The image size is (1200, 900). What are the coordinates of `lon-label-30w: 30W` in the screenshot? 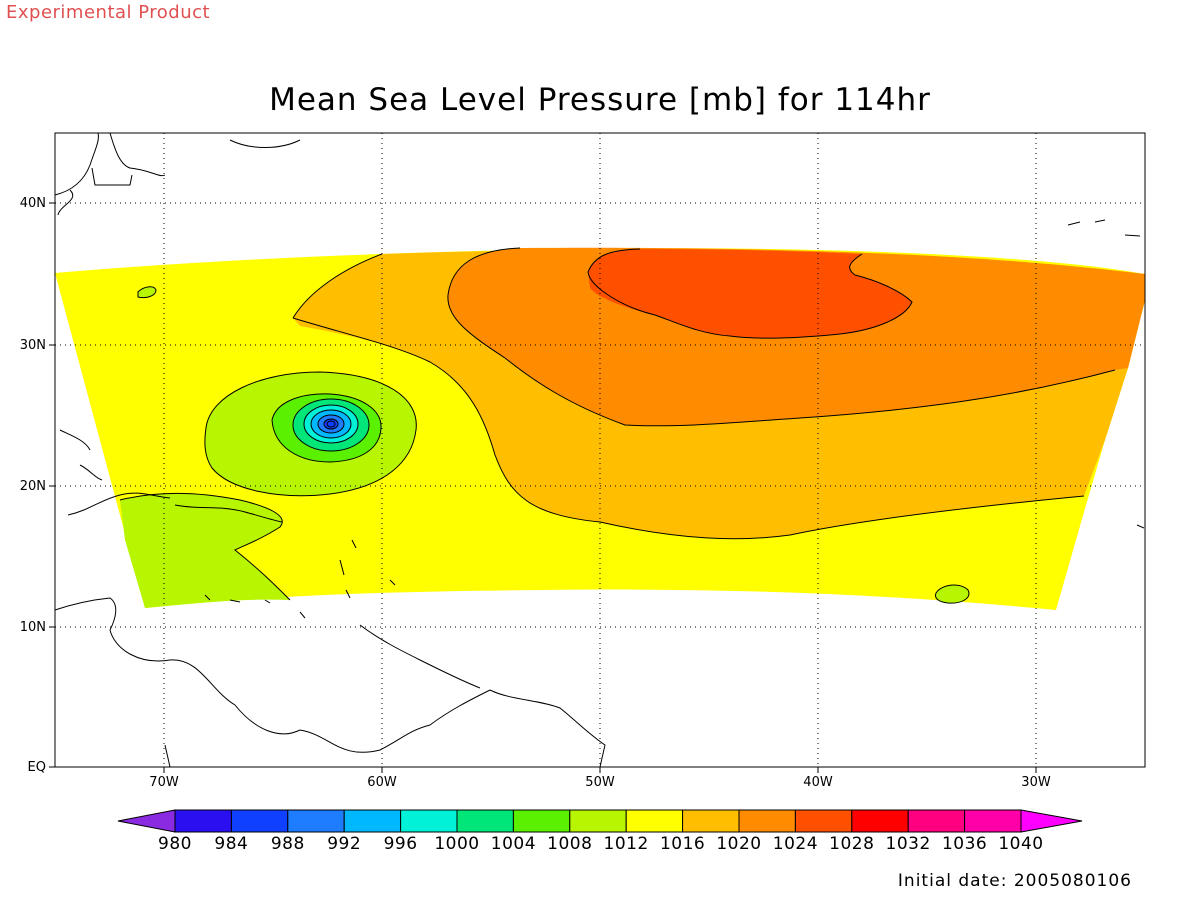 It's located at (1036, 782).